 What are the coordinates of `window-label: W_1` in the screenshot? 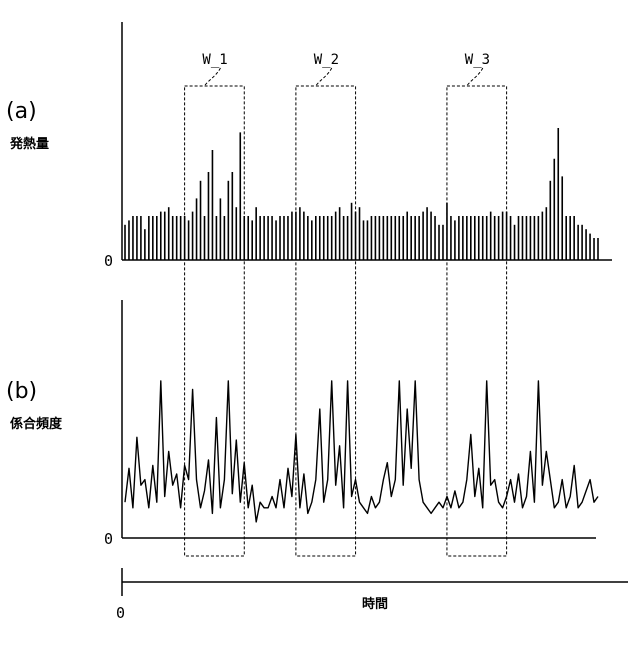 It's located at (214, 60).